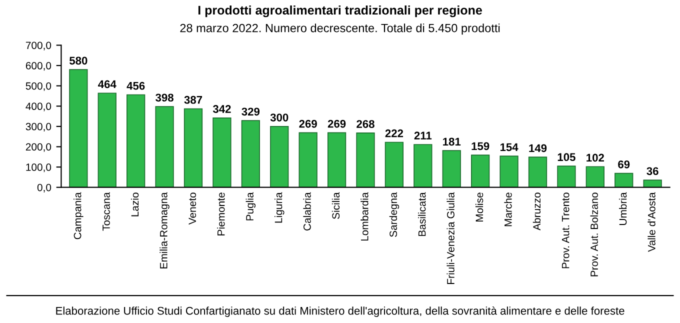 The height and width of the screenshot is (323, 680). Describe the element at coordinates (394, 133) in the screenshot. I see `data-label: 222` at that location.